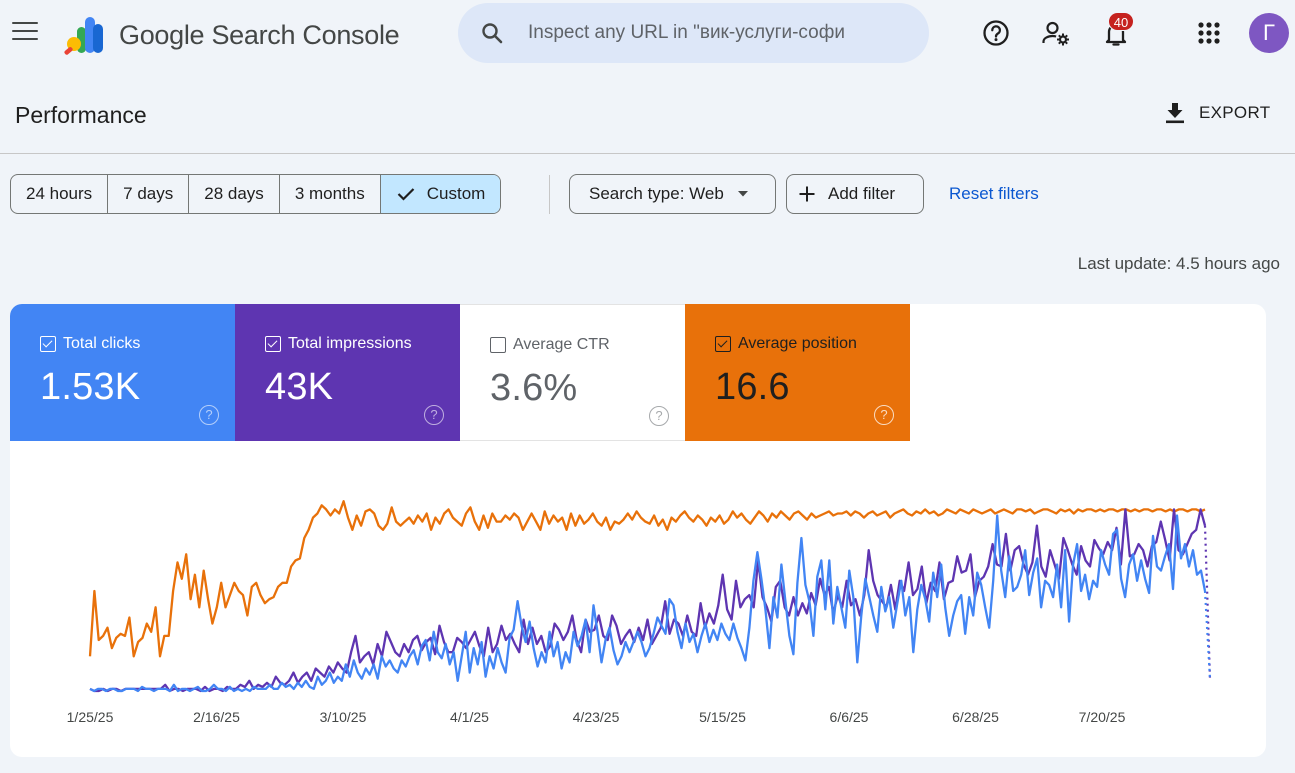  I want to click on series-projection-total-impressions, so click(1207, 602).